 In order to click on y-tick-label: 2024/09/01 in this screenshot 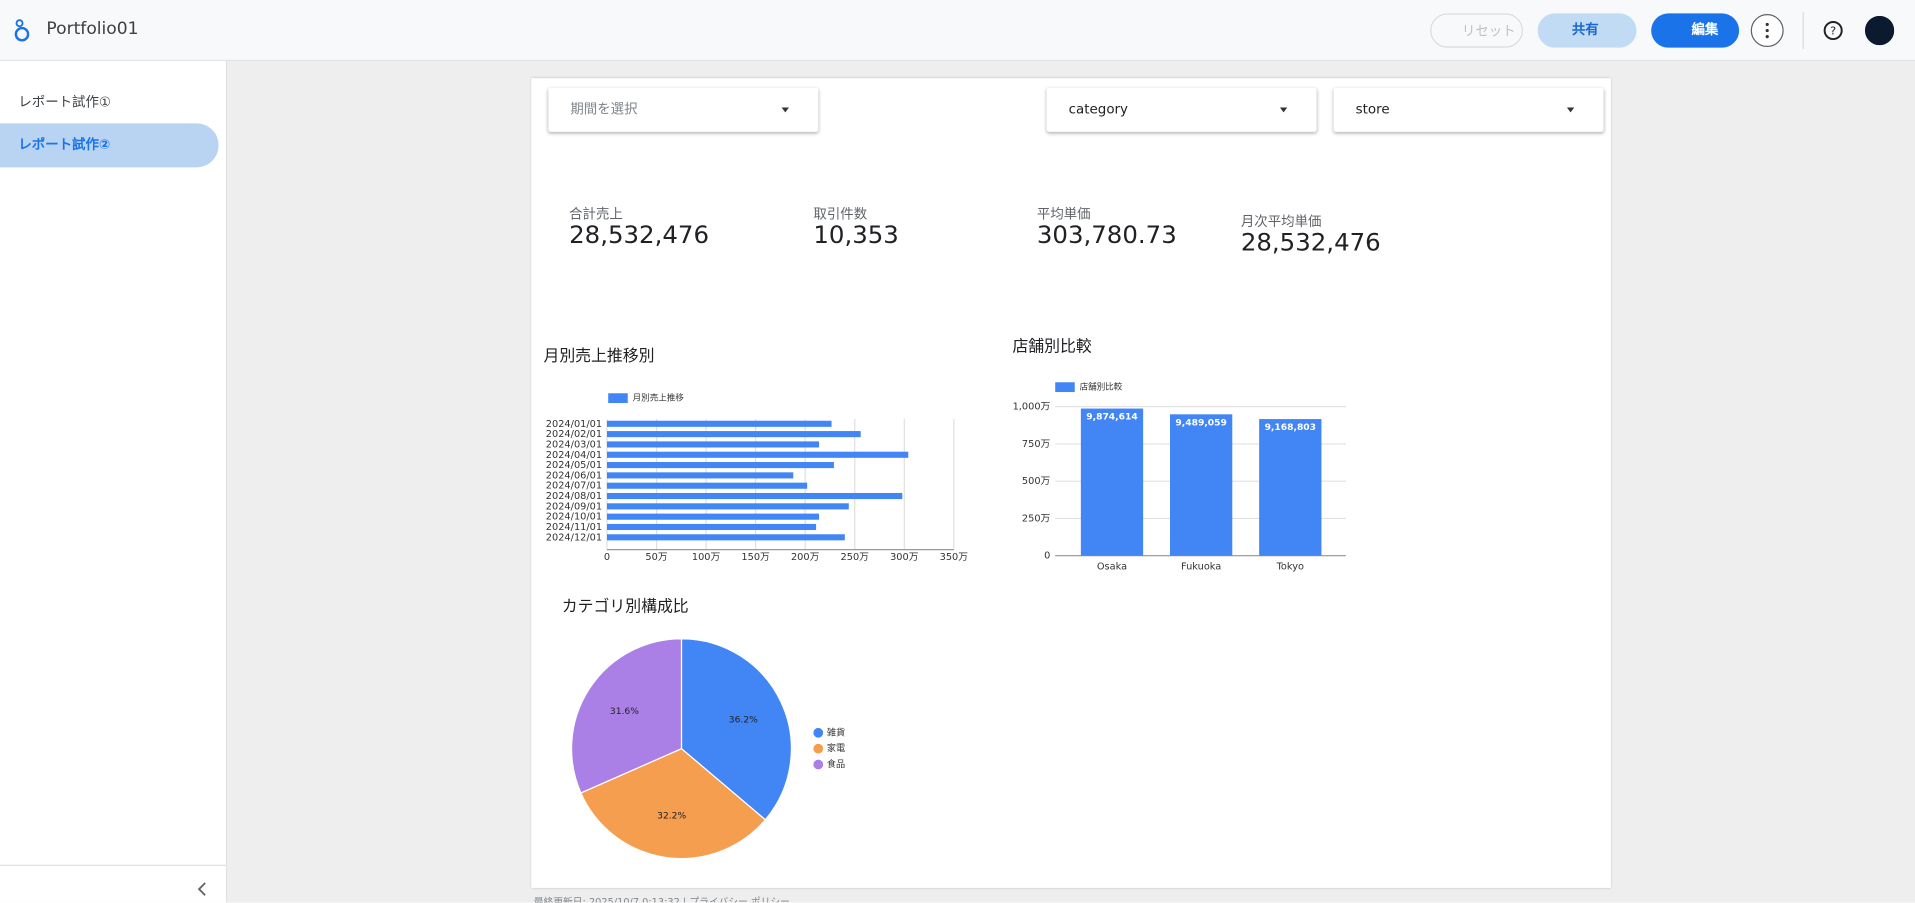, I will do `click(574, 506)`.